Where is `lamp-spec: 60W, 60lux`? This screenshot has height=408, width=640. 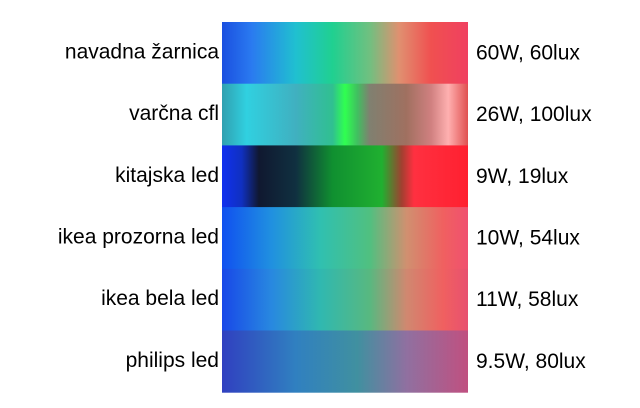 lamp-spec: 60W, 60lux is located at coordinates (528, 52).